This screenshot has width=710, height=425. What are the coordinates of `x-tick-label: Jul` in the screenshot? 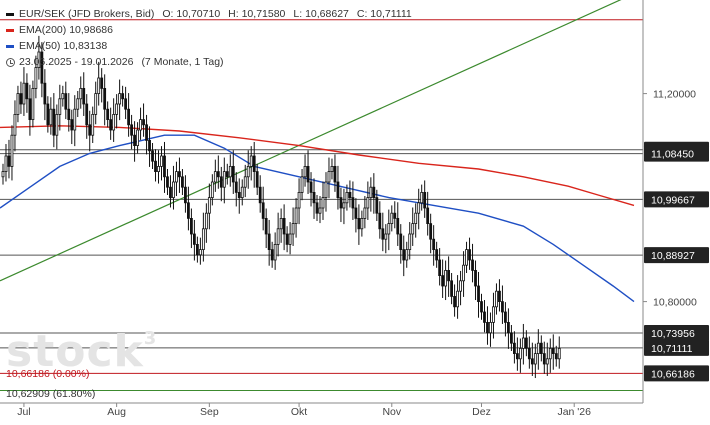 It's located at (23, 412).